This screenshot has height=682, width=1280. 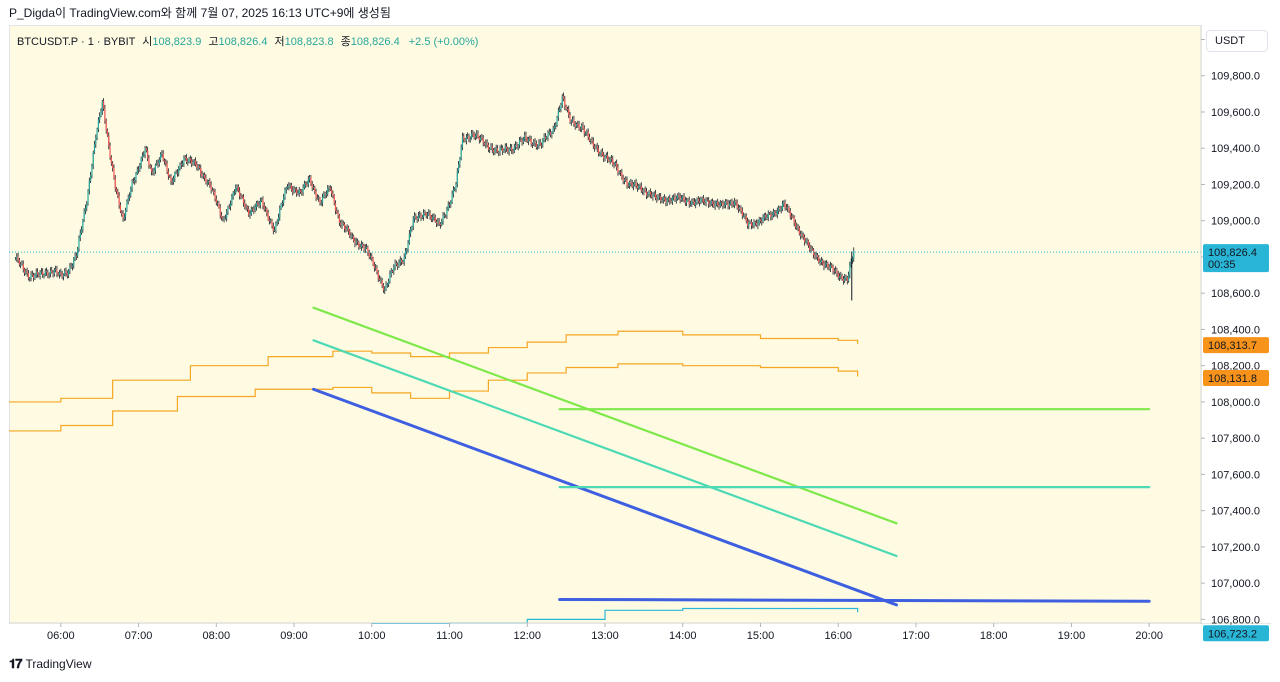 What do you see at coordinates (50, 664) in the screenshot?
I see `footer-brand: 𝟏𝟕 TradingView` at bounding box center [50, 664].